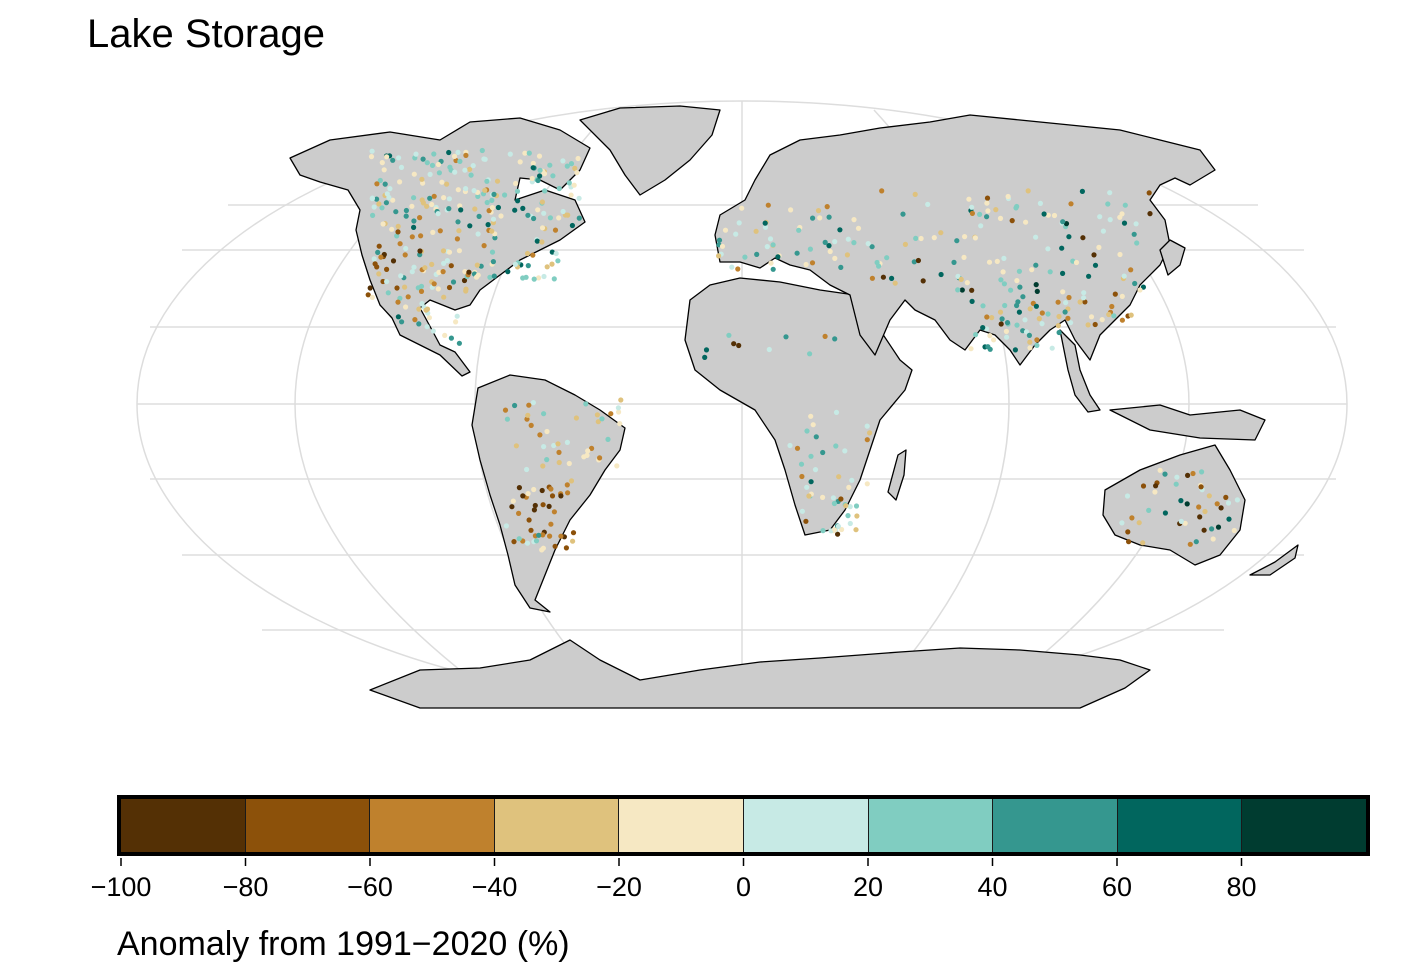 Image resolution: width=1410 pixels, height=967 pixels. What do you see at coordinates (494, 887) in the screenshot?
I see `colorbar-tick-label: −40` at bounding box center [494, 887].